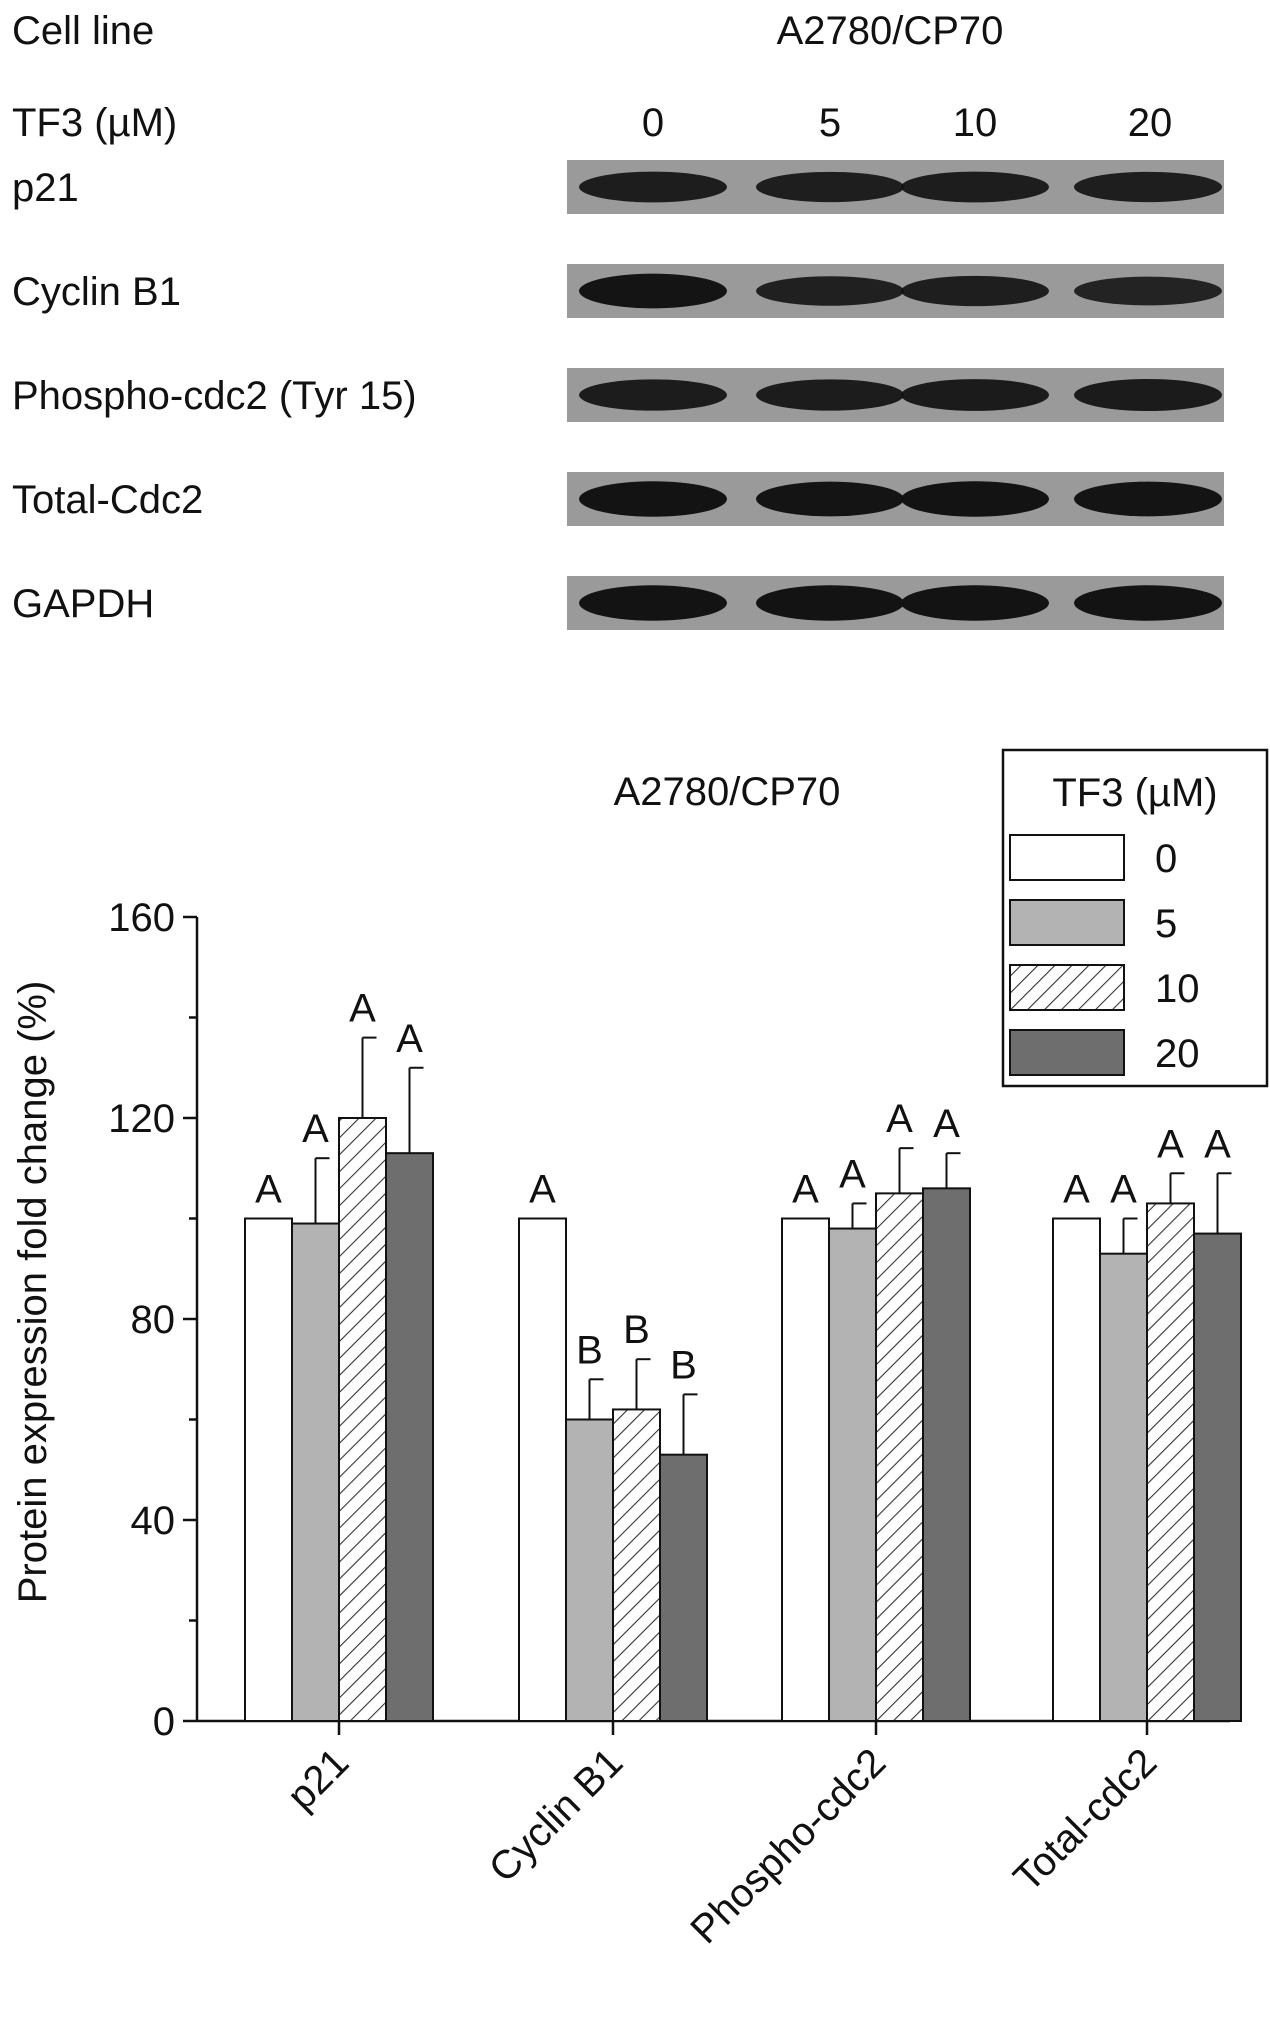 The image size is (1270, 2031). Describe the element at coordinates (830, 123) in the screenshot. I see `dose-label-5: 5` at that location.